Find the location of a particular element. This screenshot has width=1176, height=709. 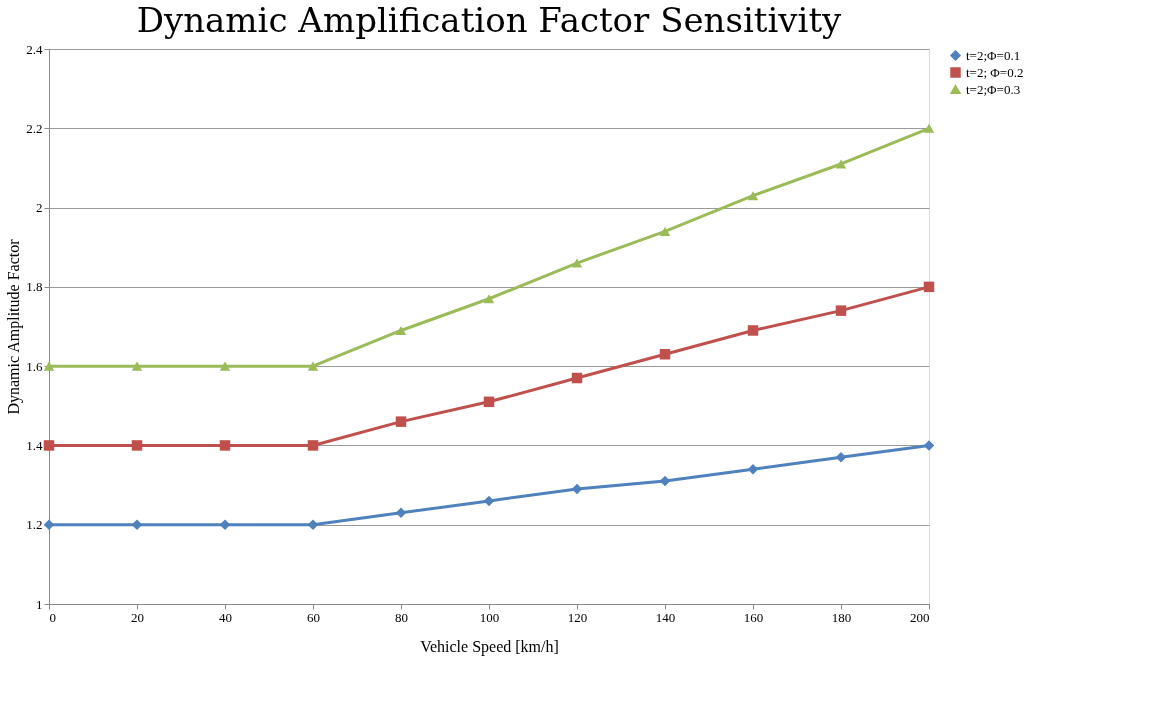

x-tick-label: 60 is located at coordinates (313, 617).